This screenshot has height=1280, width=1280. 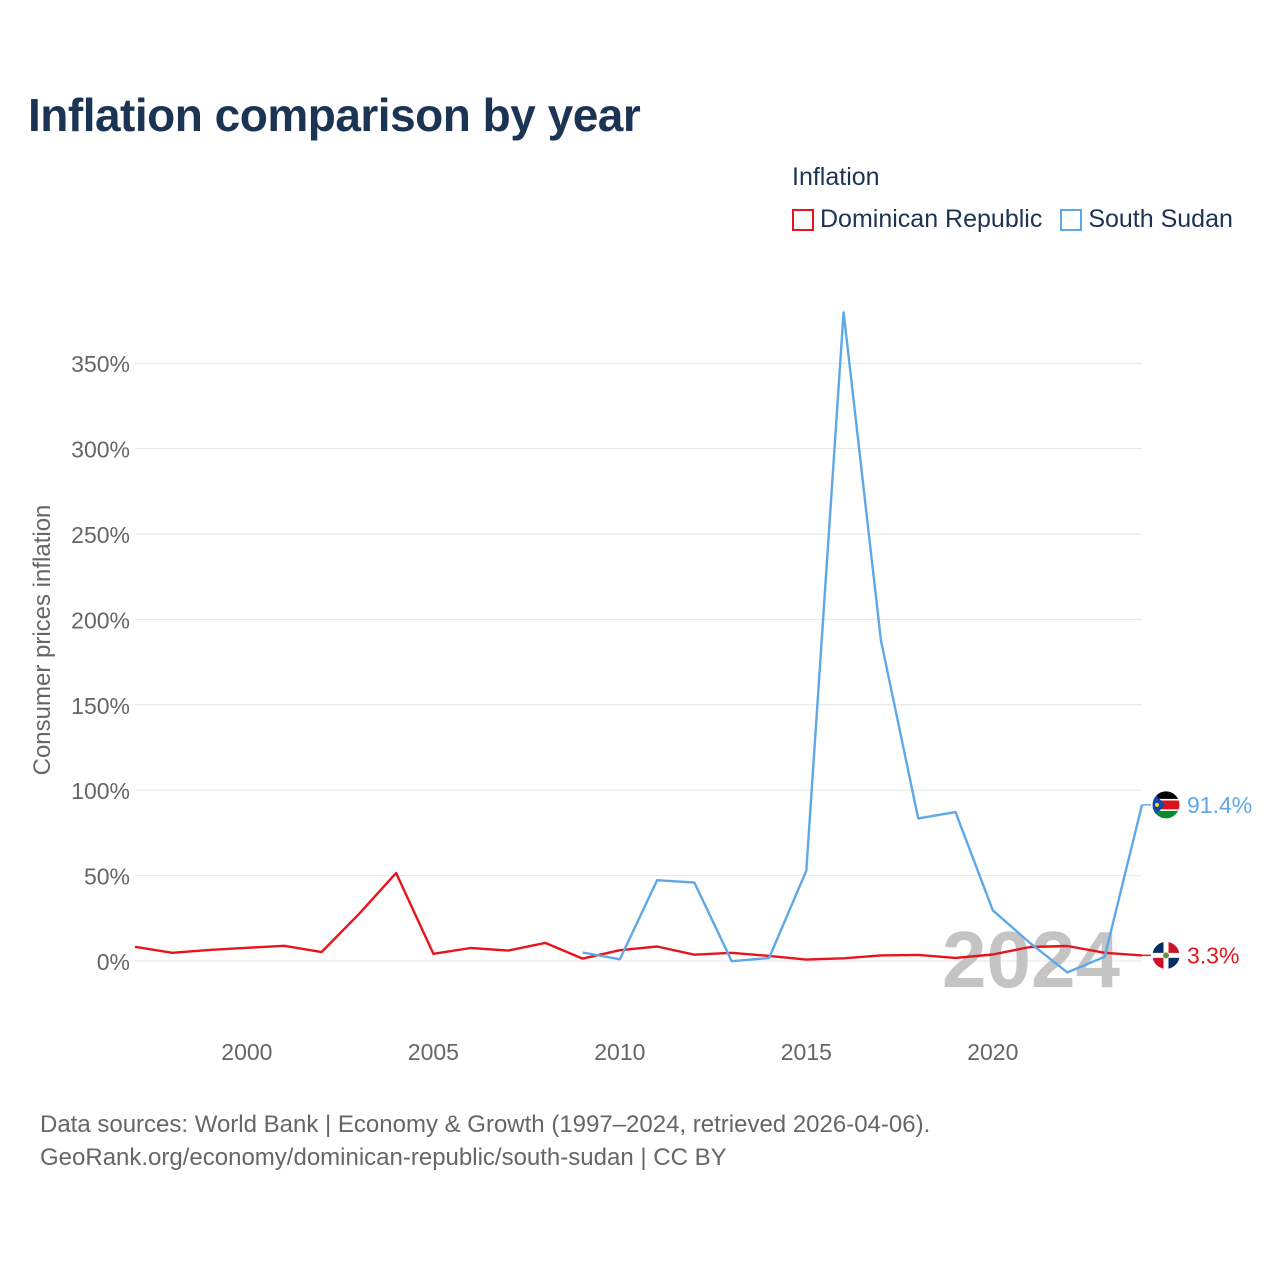 What do you see at coordinates (806, 1052) in the screenshot?
I see `x-tick-label: 2015` at bounding box center [806, 1052].